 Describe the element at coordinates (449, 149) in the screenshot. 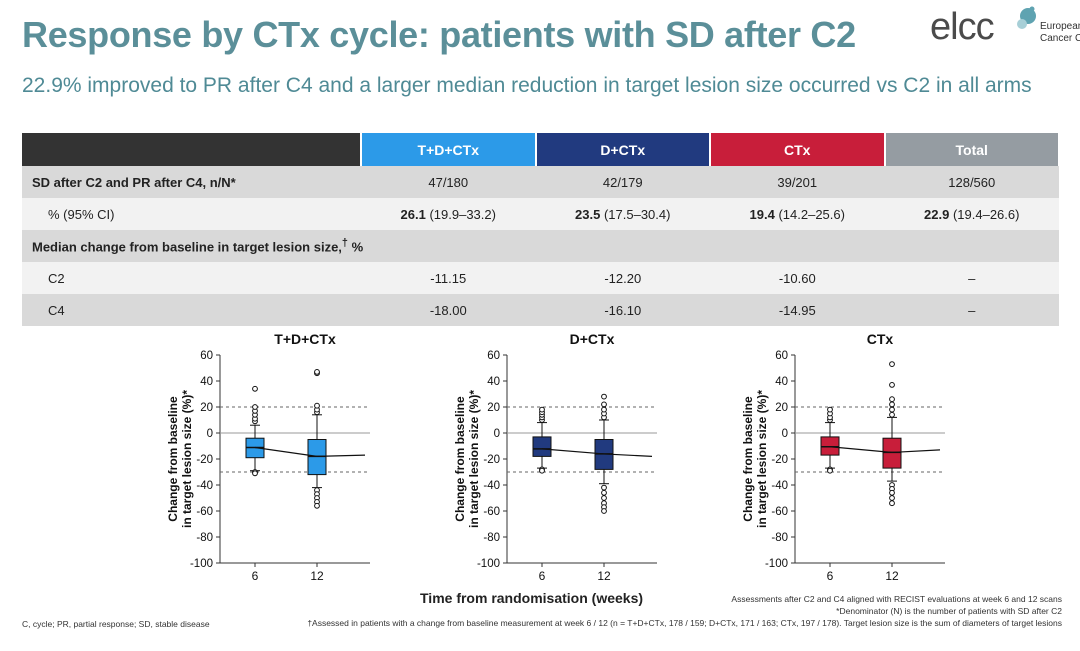

I see `header-tdctx: T+D+CTx` at that location.